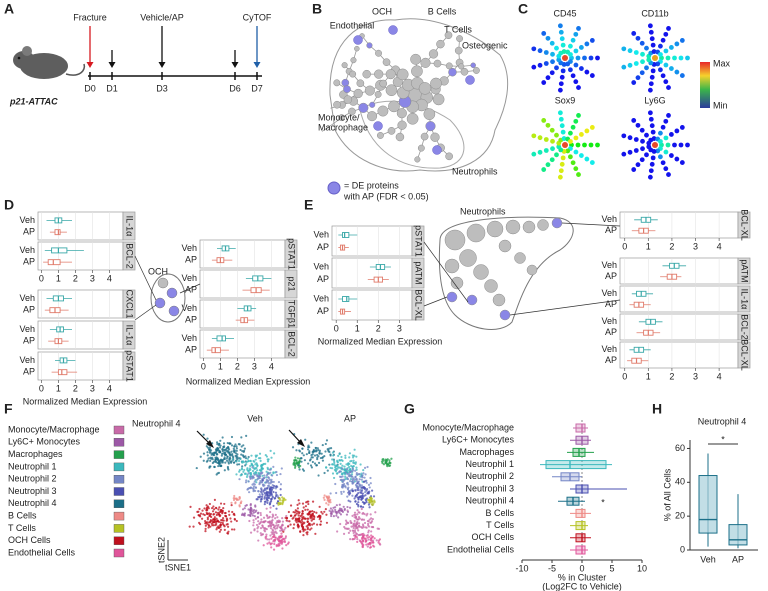  What do you see at coordinates (92, 278) in the screenshot?
I see `x-tick-label: 3` at bounding box center [92, 278].